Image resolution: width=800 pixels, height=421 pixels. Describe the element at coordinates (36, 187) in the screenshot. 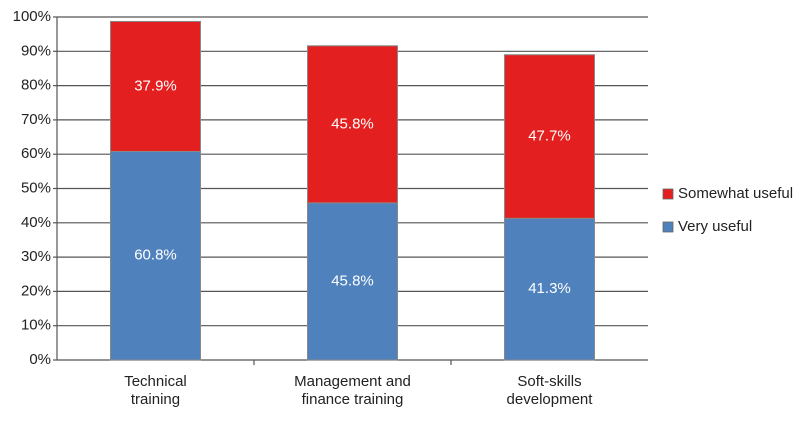

I see `y-tick-label: 50%` at that location.